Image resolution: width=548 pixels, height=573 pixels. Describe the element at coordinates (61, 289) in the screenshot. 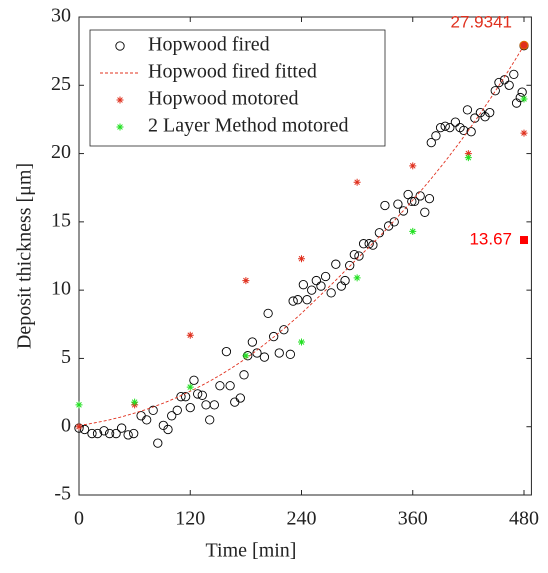

I see `y-tick-label: 10` at that location.